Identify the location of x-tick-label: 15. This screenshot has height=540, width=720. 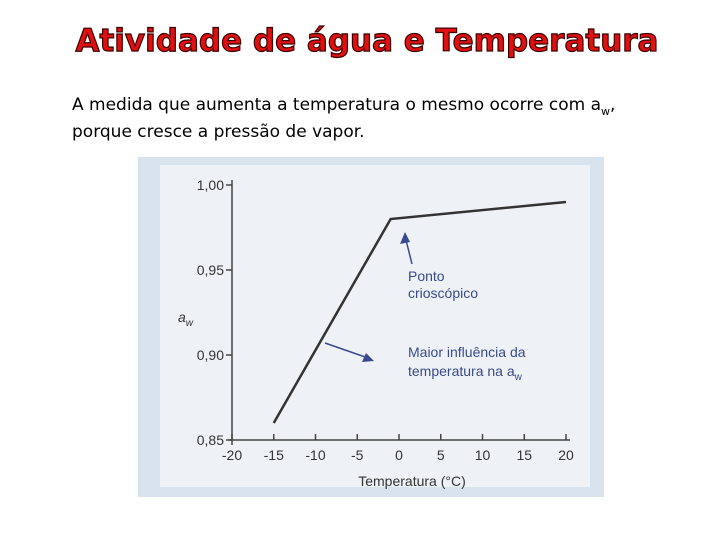
(524, 455).